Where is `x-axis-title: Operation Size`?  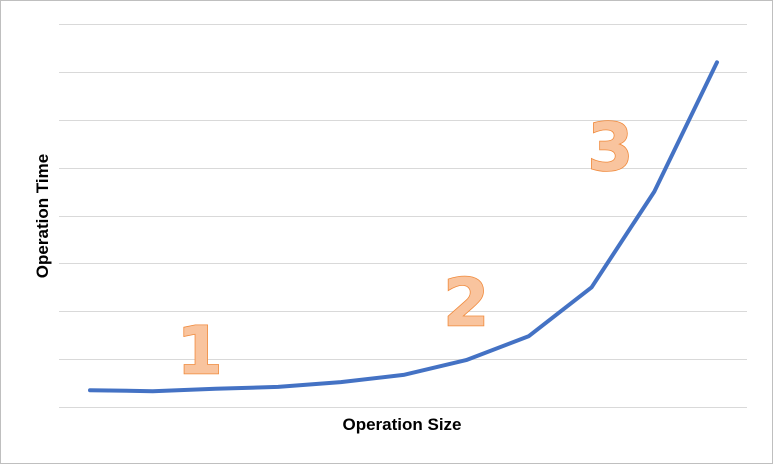 x-axis-title: Operation Size is located at coordinates (401, 424).